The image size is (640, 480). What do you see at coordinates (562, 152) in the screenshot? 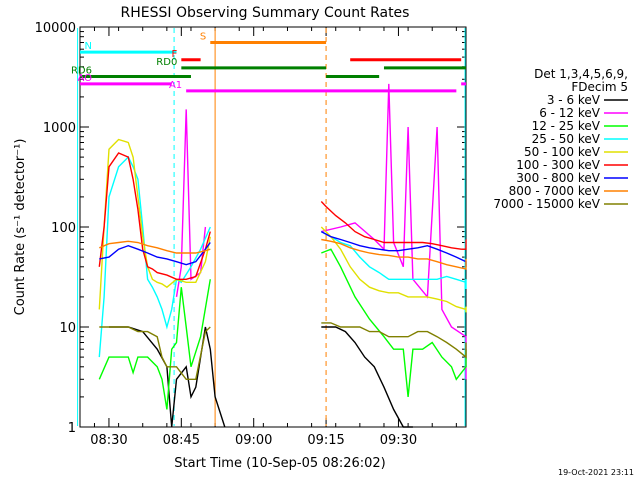
I see `legend-label: 50 - 100 keV` at bounding box center [562, 152].